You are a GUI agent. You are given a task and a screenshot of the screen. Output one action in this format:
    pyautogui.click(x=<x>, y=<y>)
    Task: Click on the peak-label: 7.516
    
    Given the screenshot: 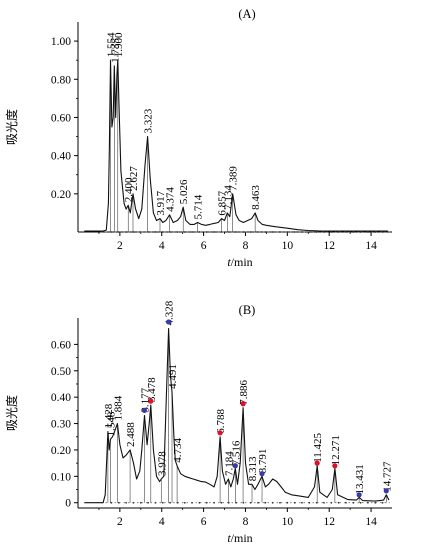 What is the action you would take?
    pyautogui.click(x=236, y=452)
    